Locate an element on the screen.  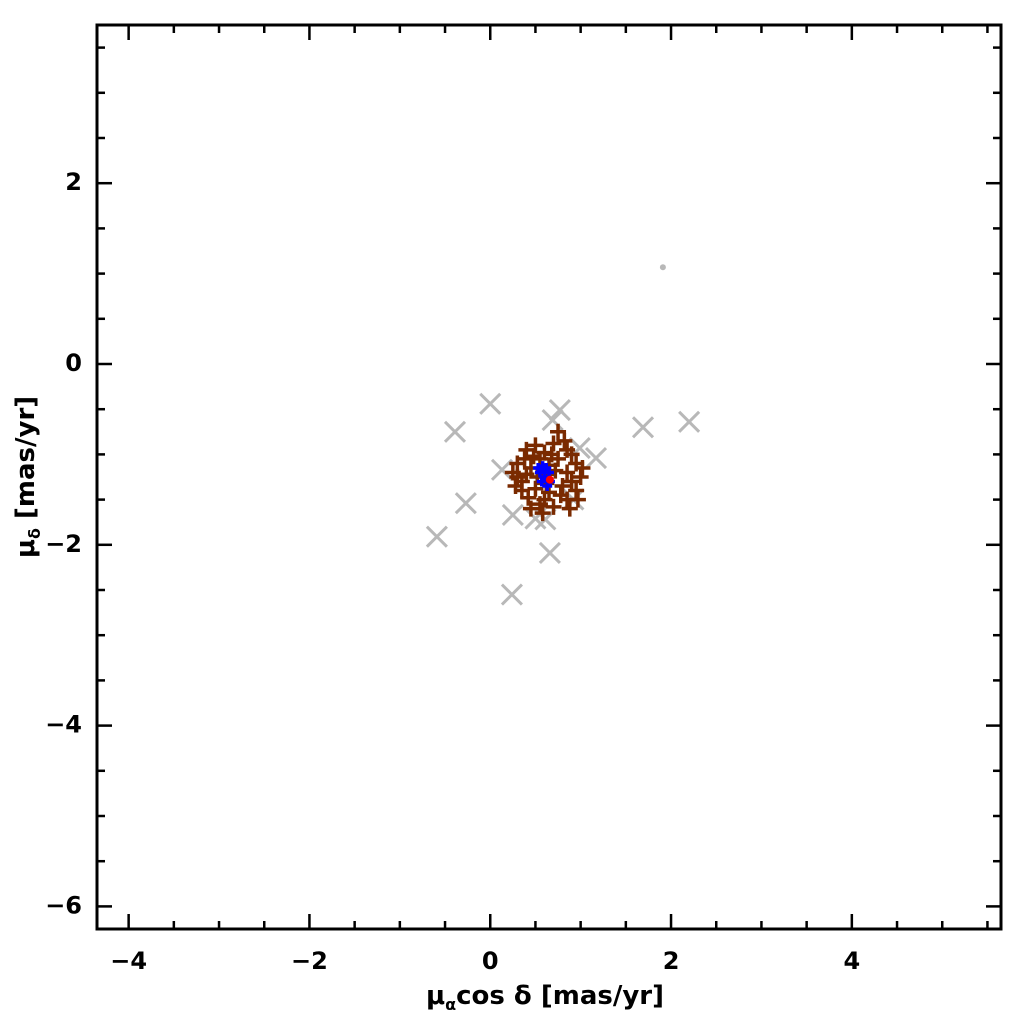
x-axis-label: μαcos δ [mas/yr] is located at coordinates (545, 997).